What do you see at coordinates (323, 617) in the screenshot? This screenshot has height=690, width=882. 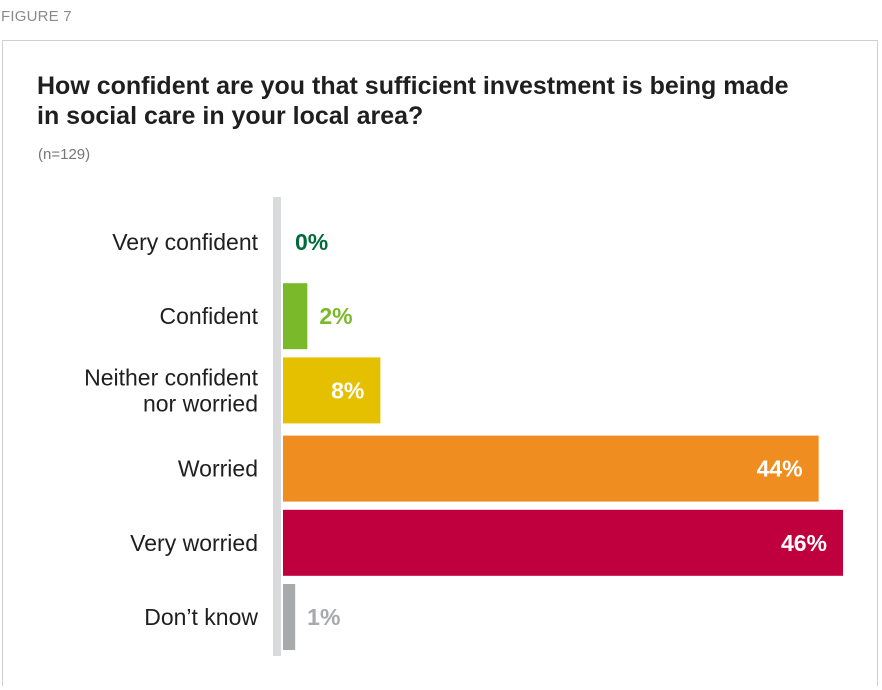 I see `value-label-5: 1%` at bounding box center [323, 617].